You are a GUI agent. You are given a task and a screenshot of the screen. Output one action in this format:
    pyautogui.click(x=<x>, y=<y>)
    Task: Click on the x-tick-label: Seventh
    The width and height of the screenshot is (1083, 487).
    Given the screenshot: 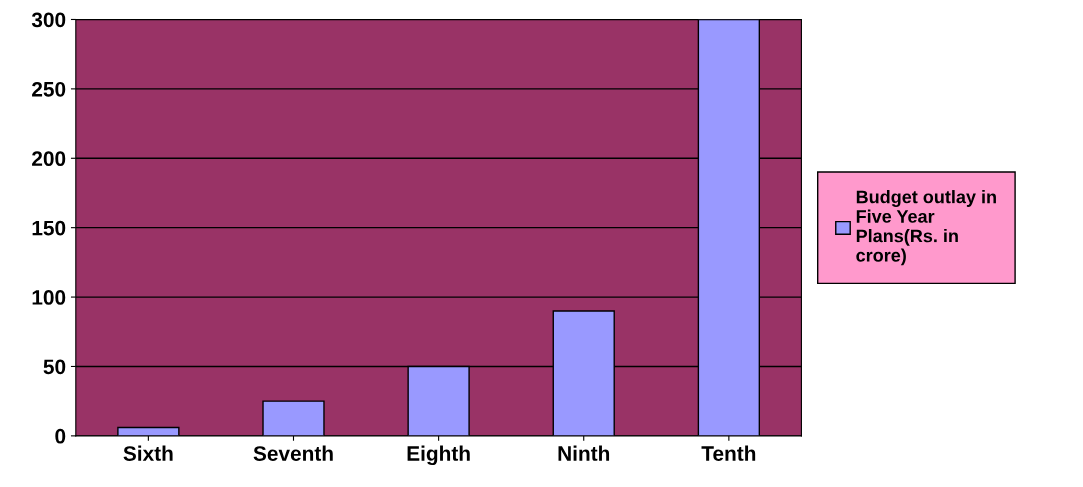 What is the action you would take?
    pyautogui.click(x=293, y=453)
    